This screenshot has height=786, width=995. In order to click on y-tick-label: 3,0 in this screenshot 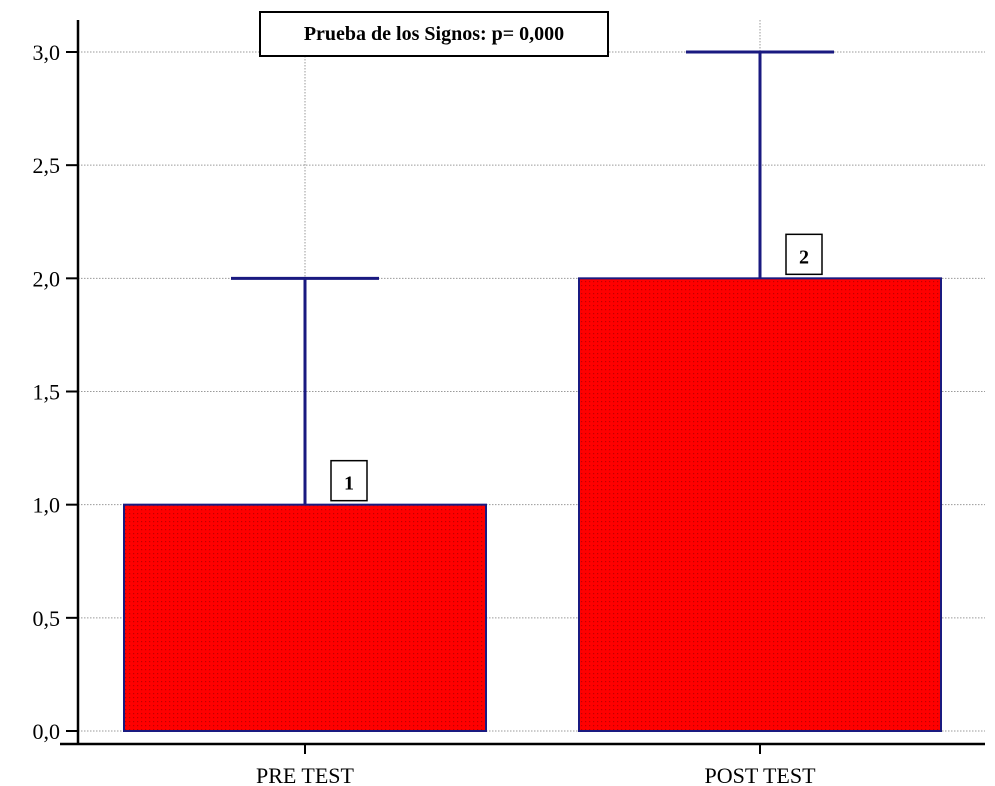, I will do `click(47, 52)`.